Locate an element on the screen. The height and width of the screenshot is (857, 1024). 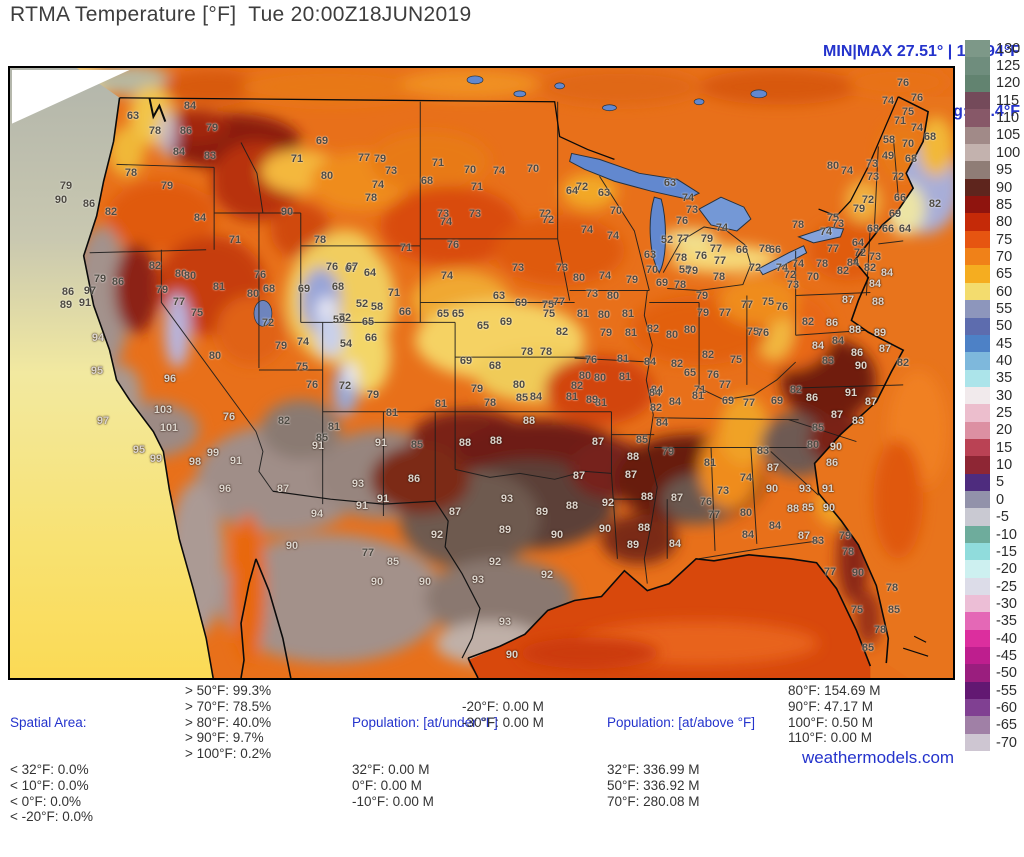
temp-label: 70 is located at coordinates (470, 170).